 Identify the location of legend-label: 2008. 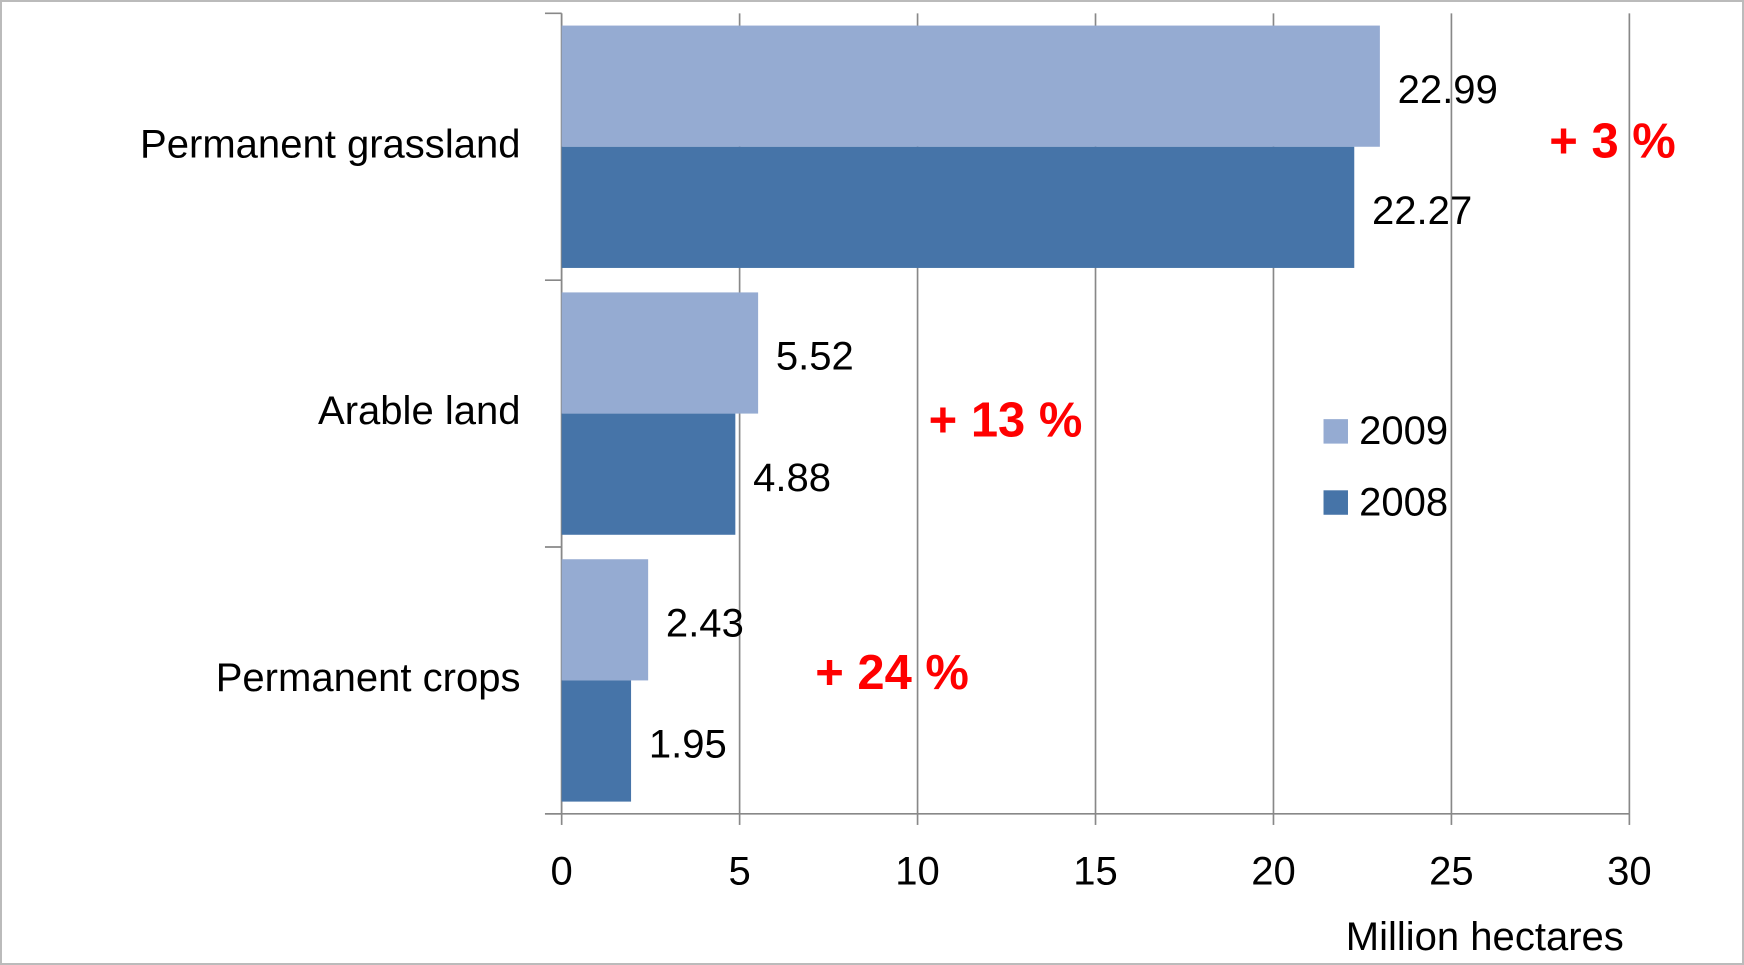
(1403, 502).